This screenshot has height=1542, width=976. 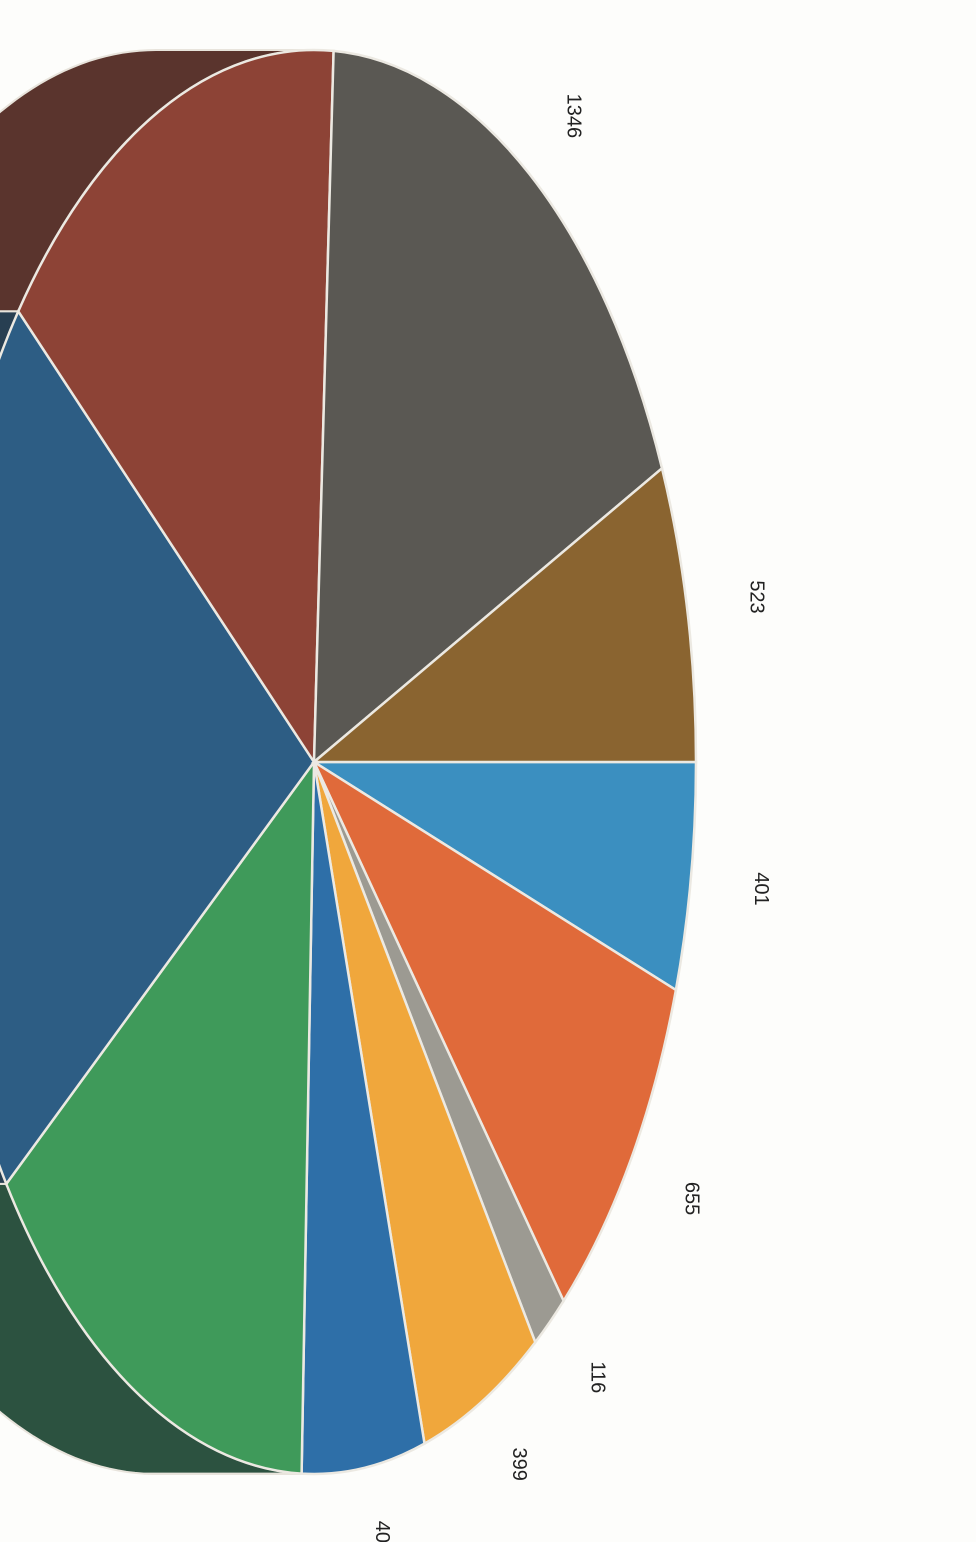 What do you see at coordinates (503, 876) in the screenshot?
I see `pie-slice-2014` at bounding box center [503, 876].